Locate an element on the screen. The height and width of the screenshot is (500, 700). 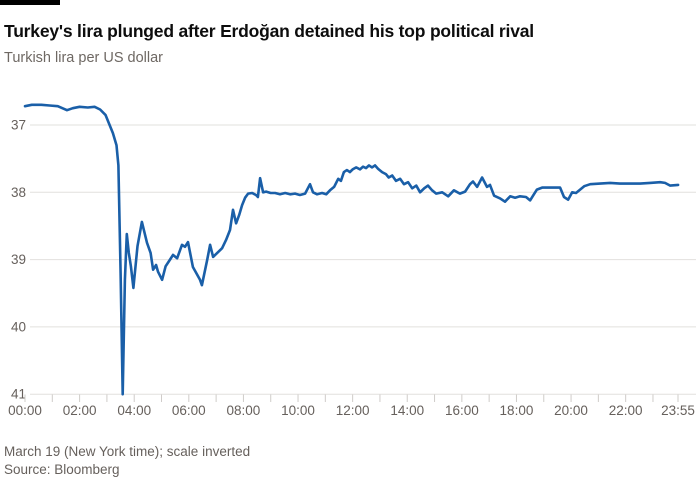
x-axis-label: 12:00 is located at coordinates (353, 410).